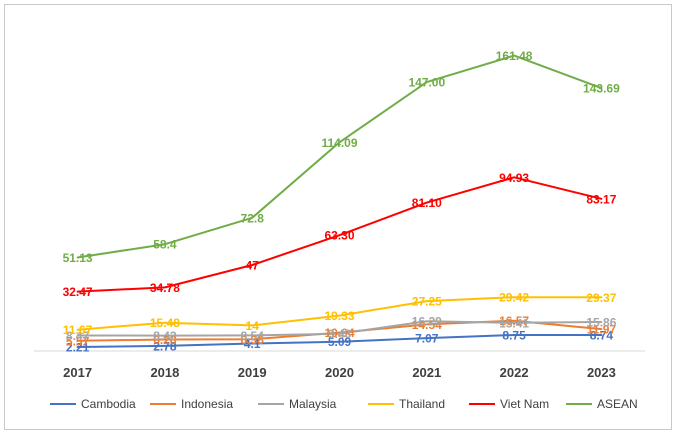  Describe the element at coordinates (602, 336) in the screenshot. I see `data-label-cambodia: 8.74` at that location.